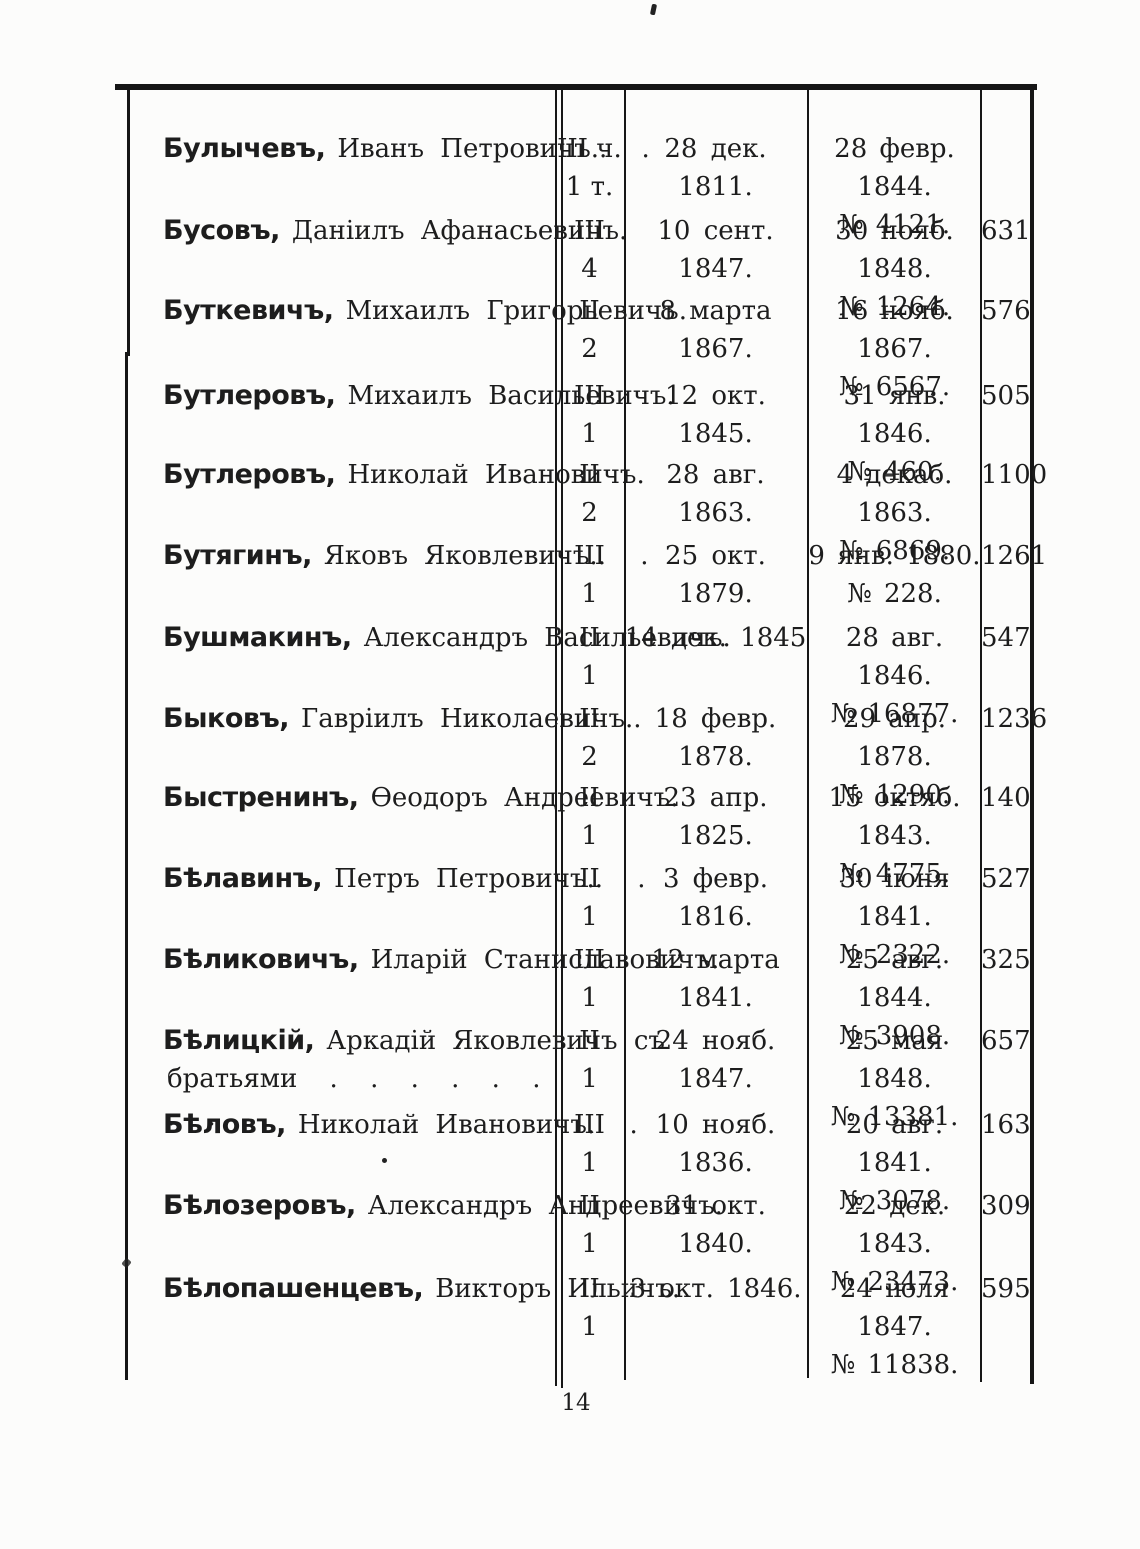 This screenshot has height=1549, width=1140. What do you see at coordinates (894, 494) in the screenshot?
I see `decree-date: 4 декаб. 1863.` at bounding box center [894, 494].